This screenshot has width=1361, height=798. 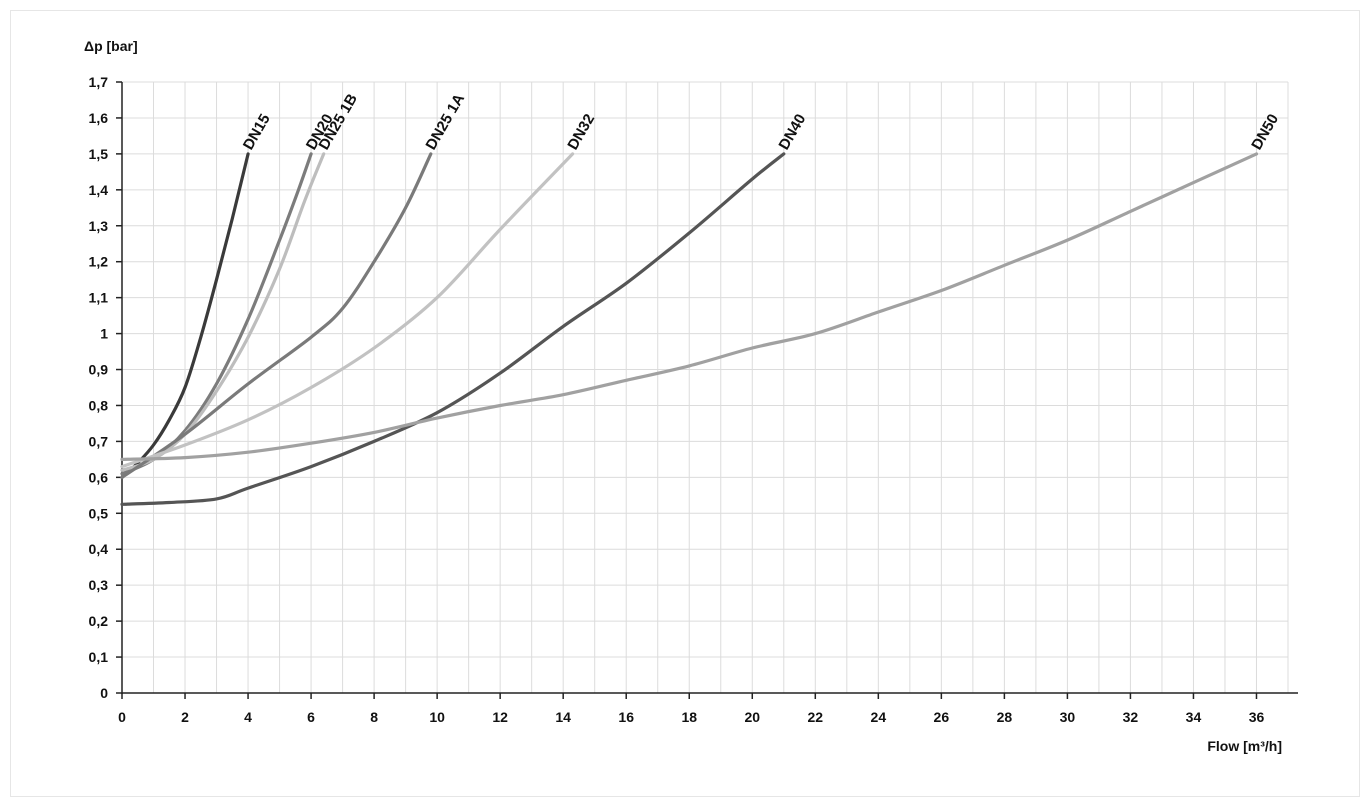 I want to click on series-line-dn32, so click(x=347, y=310).